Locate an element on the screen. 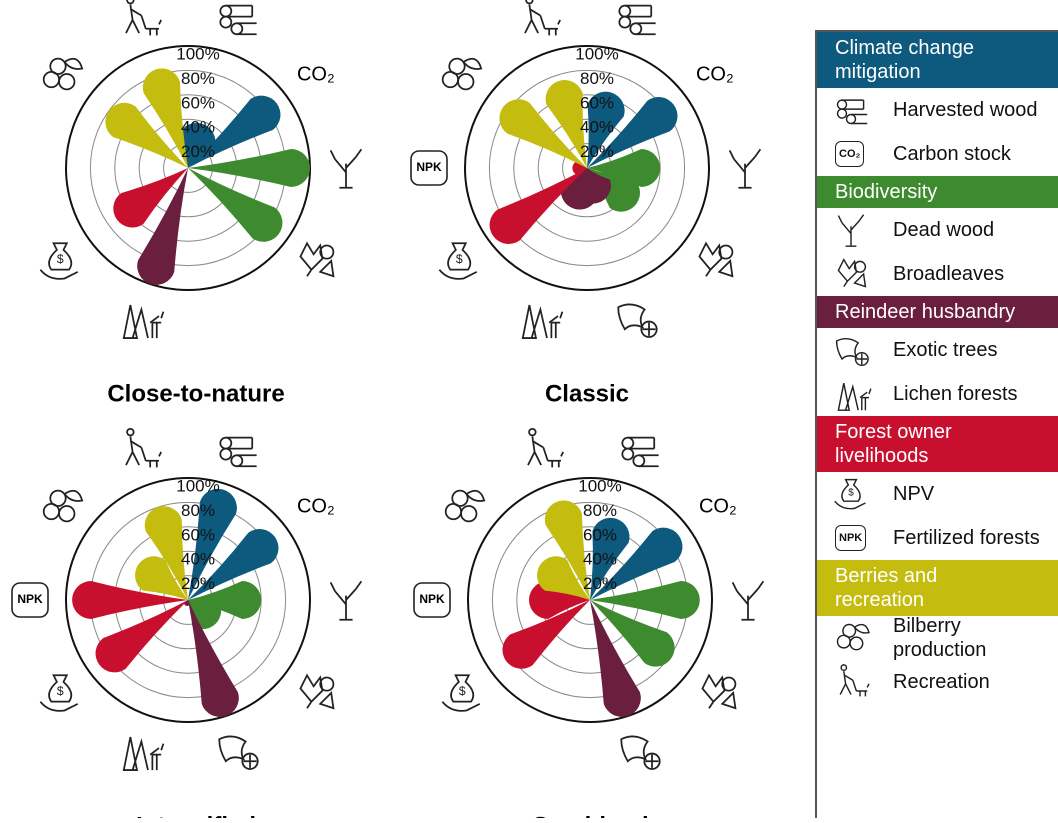  chart-title: Combined is located at coordinates (589, 815).